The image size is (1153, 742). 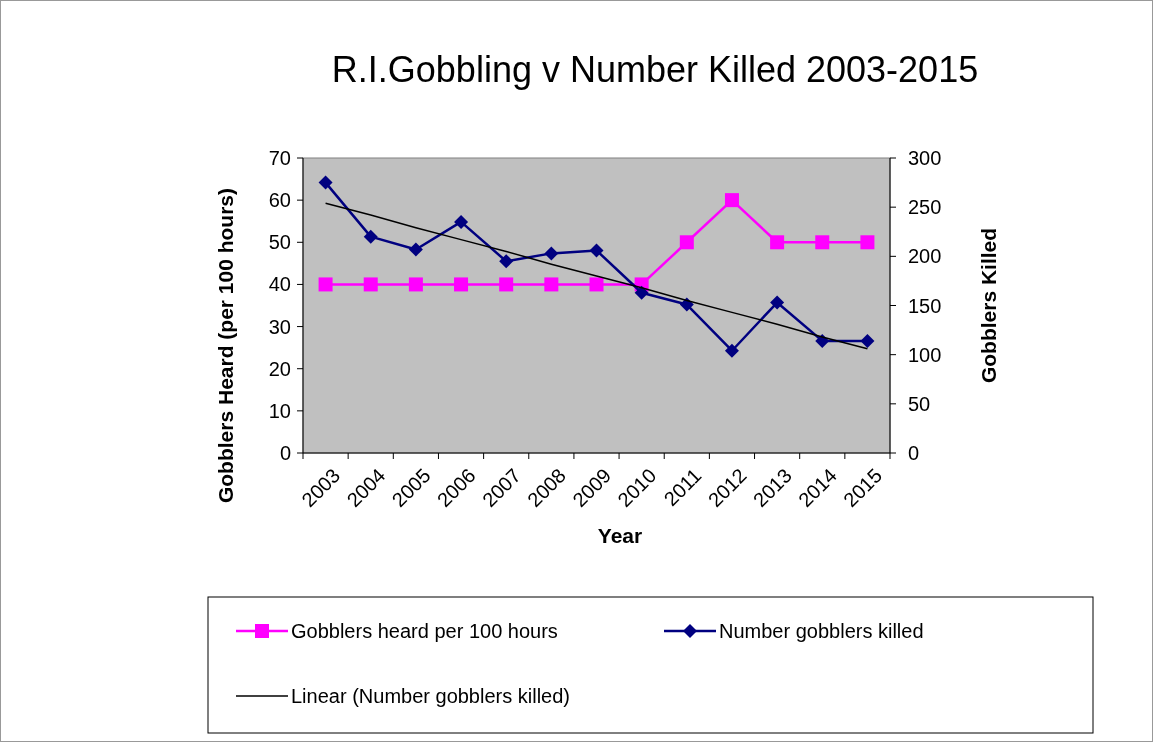 I want to click on y-tick-label: 50, so click(x=279, y=242).